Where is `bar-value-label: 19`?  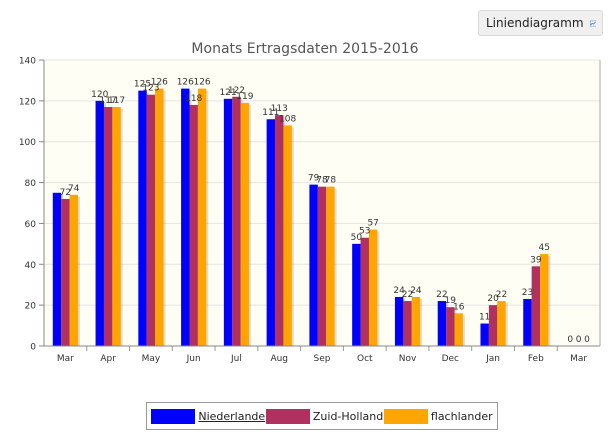
bar-value-label: 19 is located at coordinates (451, 301).